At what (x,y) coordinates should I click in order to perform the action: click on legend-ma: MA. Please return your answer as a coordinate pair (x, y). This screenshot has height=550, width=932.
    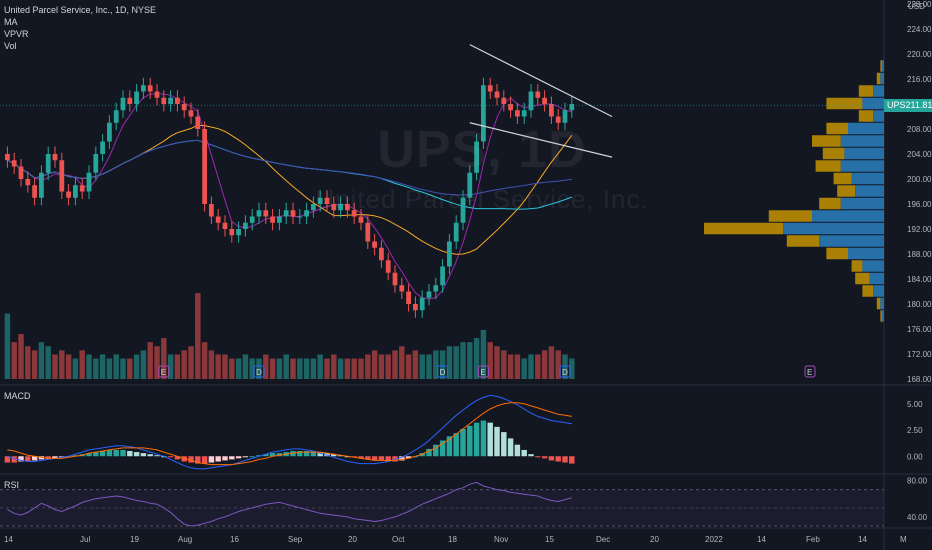
    Looking at the image, I should click on (11, 22).